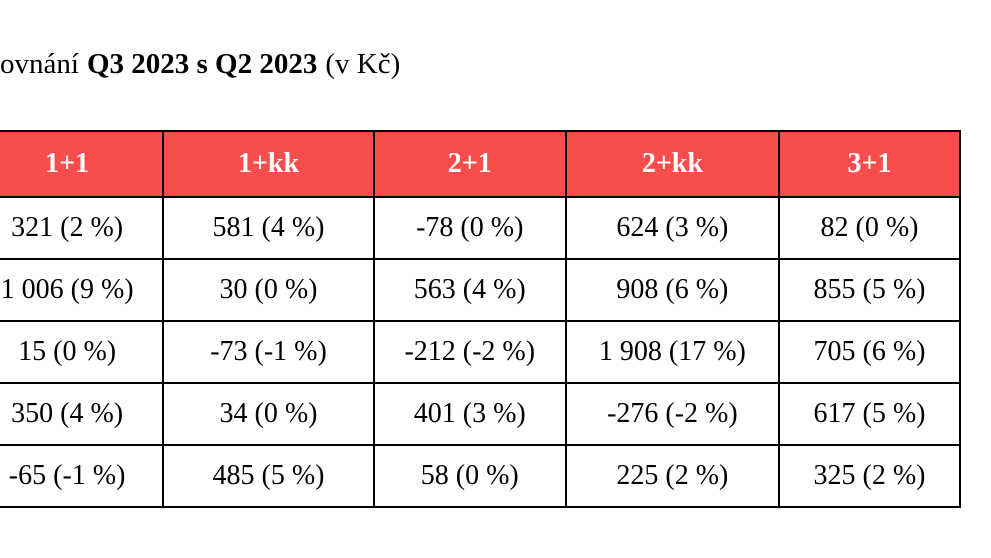 This screenshot has width=991, height=558. I want to click on table-cell: 705 (6 %), so click(869, 352).